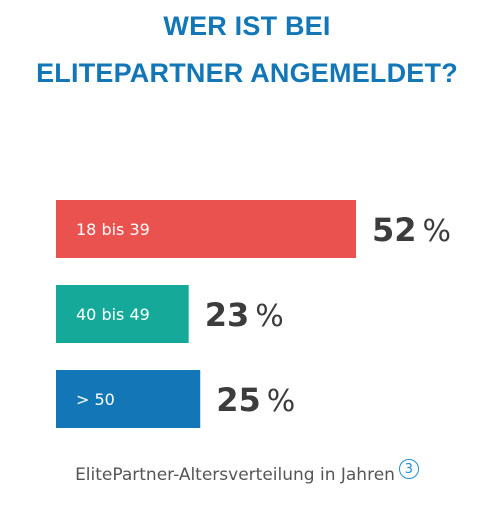 The width and height of the screenshot is (494, 520). Describe the element at coordinates (411, 230) in the screenshot. I see `bar-value-label-1: 52%` at that location.